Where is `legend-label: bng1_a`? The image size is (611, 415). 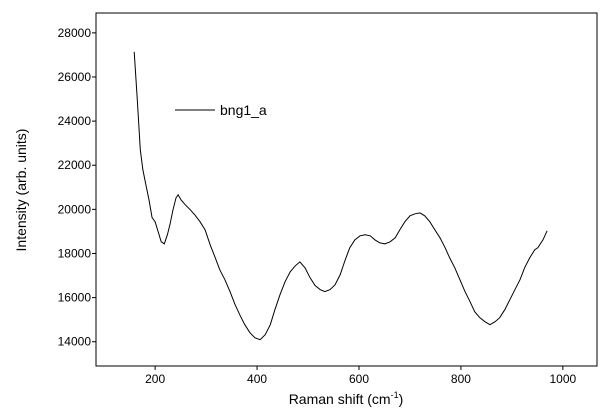
legend-label: bng1_a is located at coordinates (243, 110).